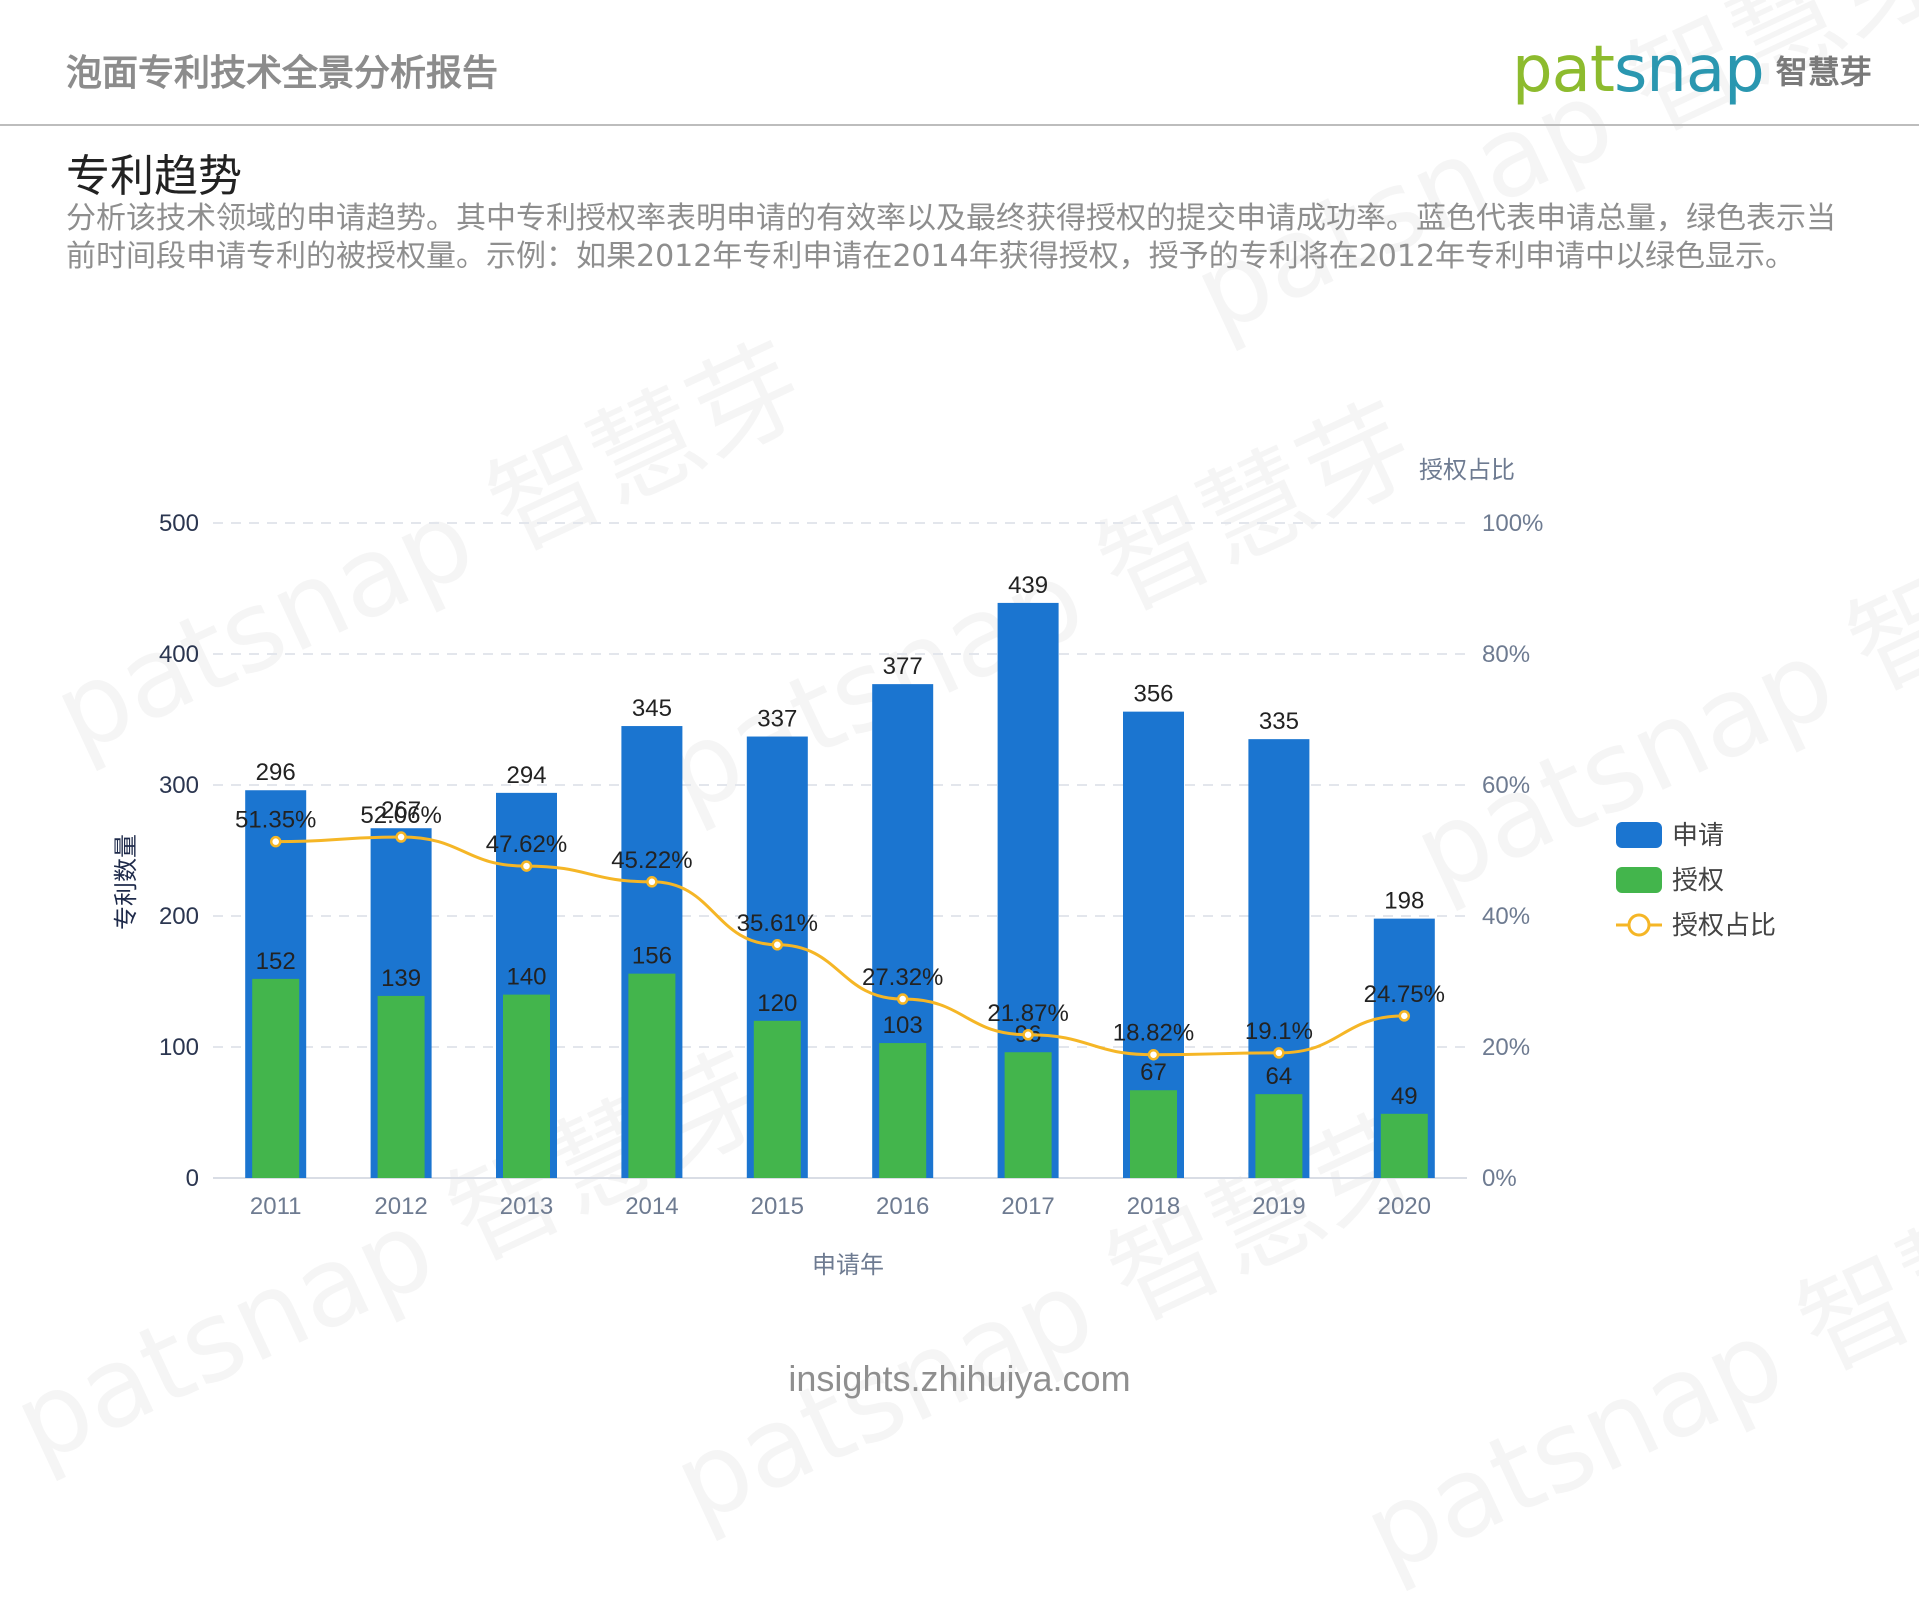 The image size is (1919, 1604). Describe the element at coordinates (1506, 785) in the screenshot. I see `y2-tick-label: 60%` at that location.